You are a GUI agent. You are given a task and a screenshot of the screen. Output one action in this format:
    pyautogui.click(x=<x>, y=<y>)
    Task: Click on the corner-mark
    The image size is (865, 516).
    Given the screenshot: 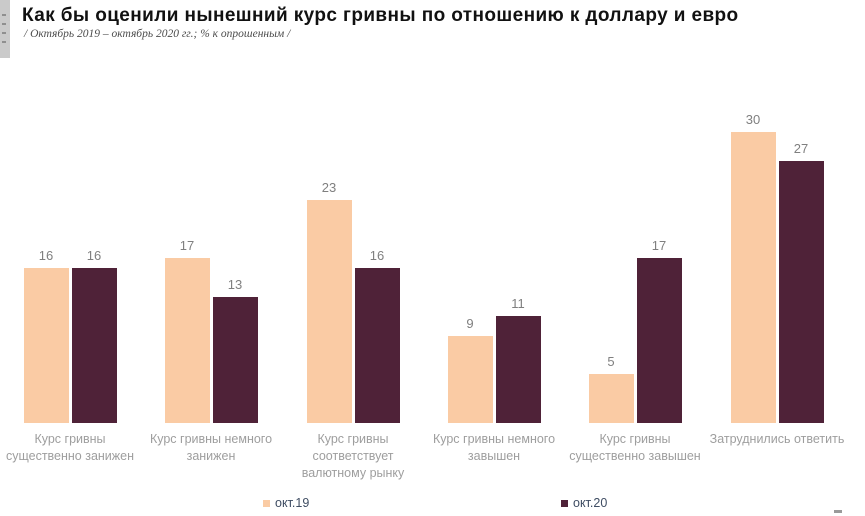 What is the action you would take?
    pyautogui.click(x=838, y=511)
    